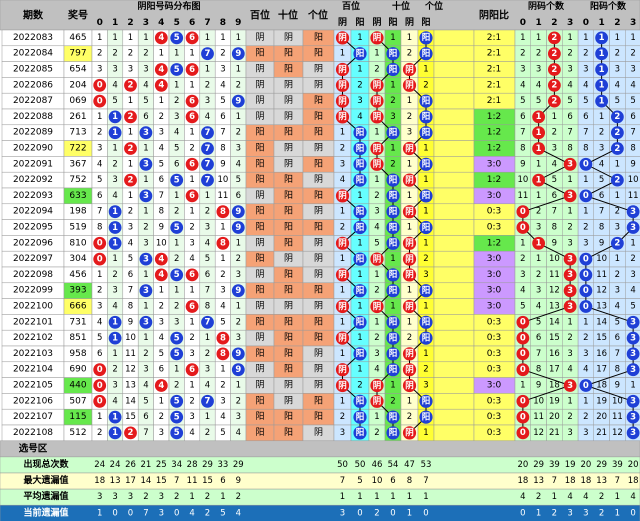  What do you see at coordinates (342, 69) in the screenshot?
I see `bai-pos-ball` at bounding box center [342, 69].